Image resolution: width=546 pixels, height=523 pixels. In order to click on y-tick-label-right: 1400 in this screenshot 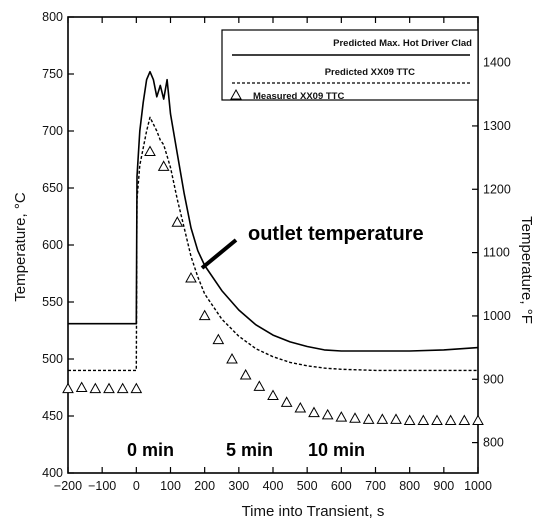, I will do `click(497, 63)`.